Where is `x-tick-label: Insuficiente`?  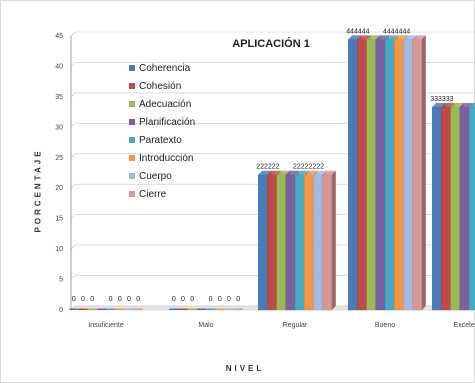
x-tick-label: Insuficiente is located at coordinates (106, 325).